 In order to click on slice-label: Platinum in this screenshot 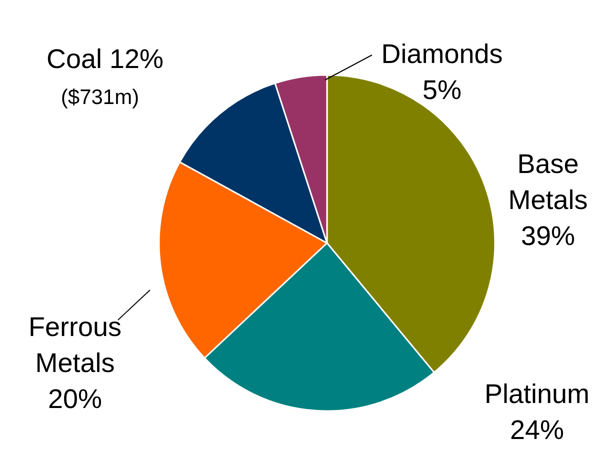, I will do `click(537, 394)`.